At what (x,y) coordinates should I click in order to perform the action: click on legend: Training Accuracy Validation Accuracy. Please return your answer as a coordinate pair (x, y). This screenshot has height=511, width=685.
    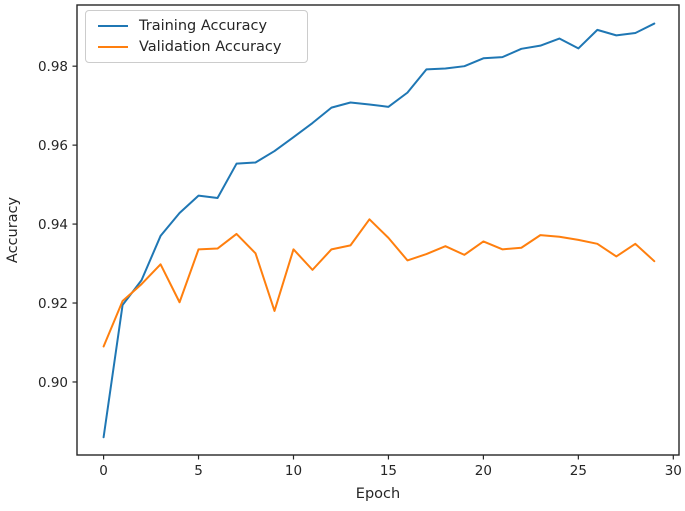
    Looking at the image, I should click on (196, 36).